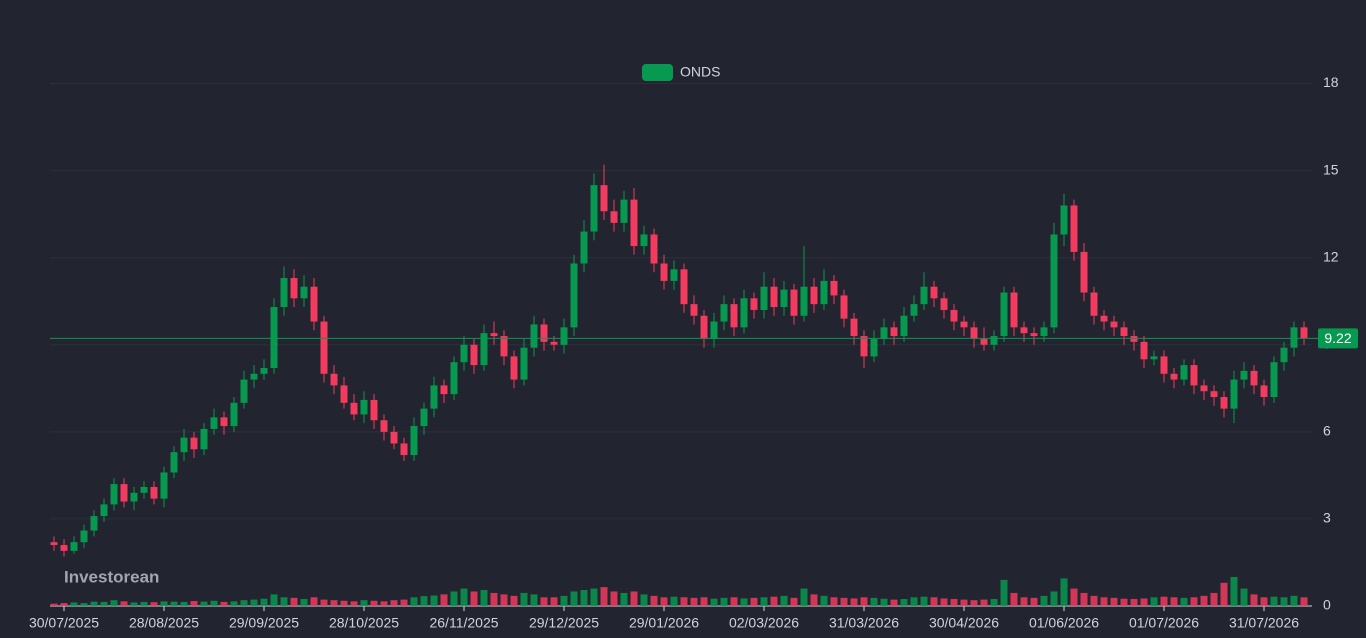 The height and width of the screenshot is (638, 1366). I want to click on x-tick-label: 28/08/2025, so click(164, 623).